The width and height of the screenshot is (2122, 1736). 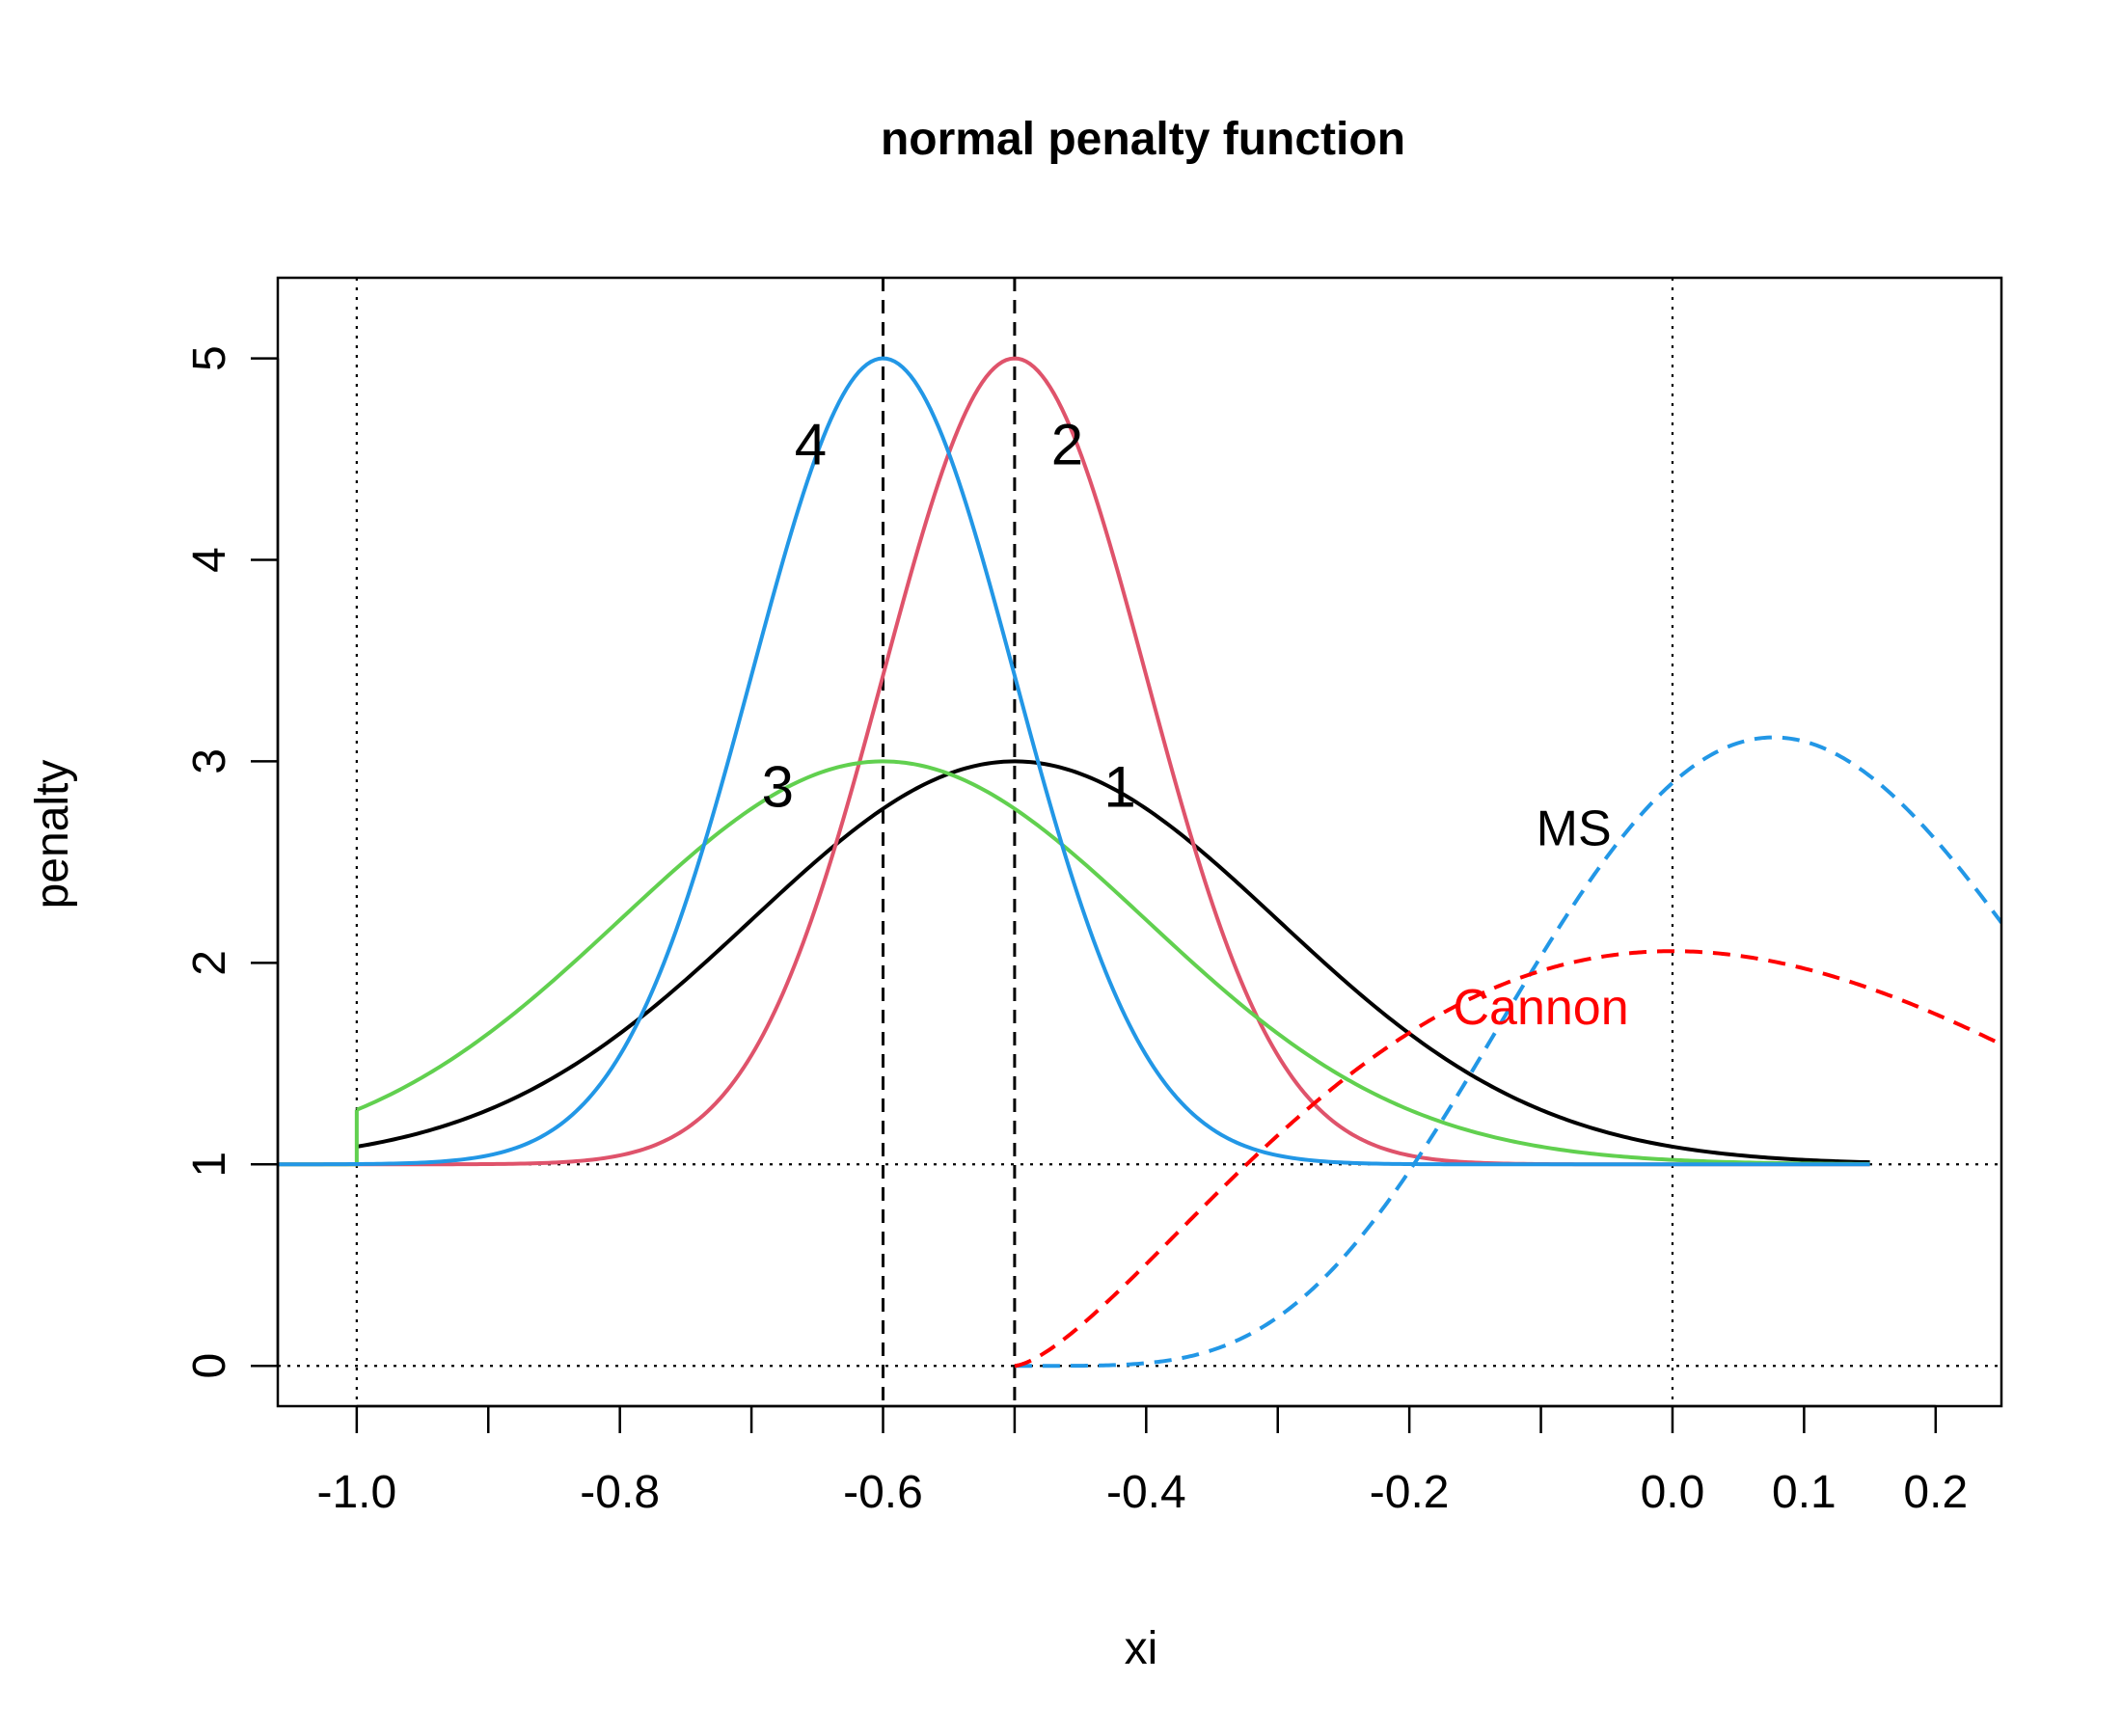 What do you see at coordinates (210, 761) in the screenshot?
I see `y-tick-label: 3` at bounding box center [210, 761].